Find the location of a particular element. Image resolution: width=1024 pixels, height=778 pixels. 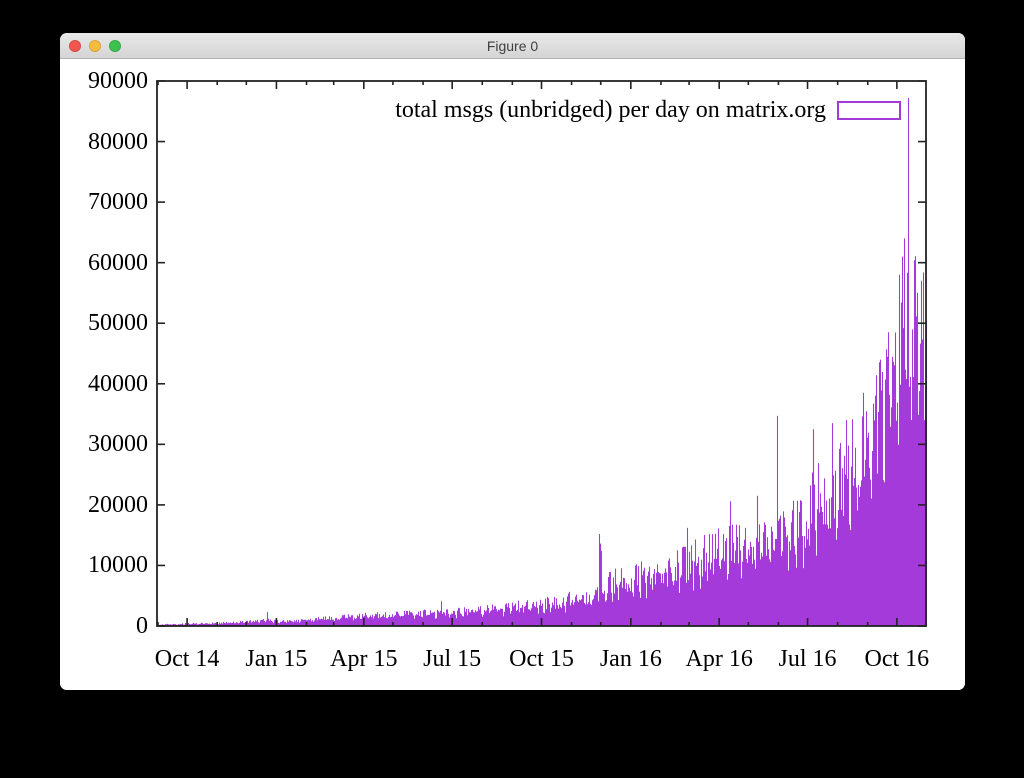

y-axis-tick-label: 0 is located at coordinates (142, 626).